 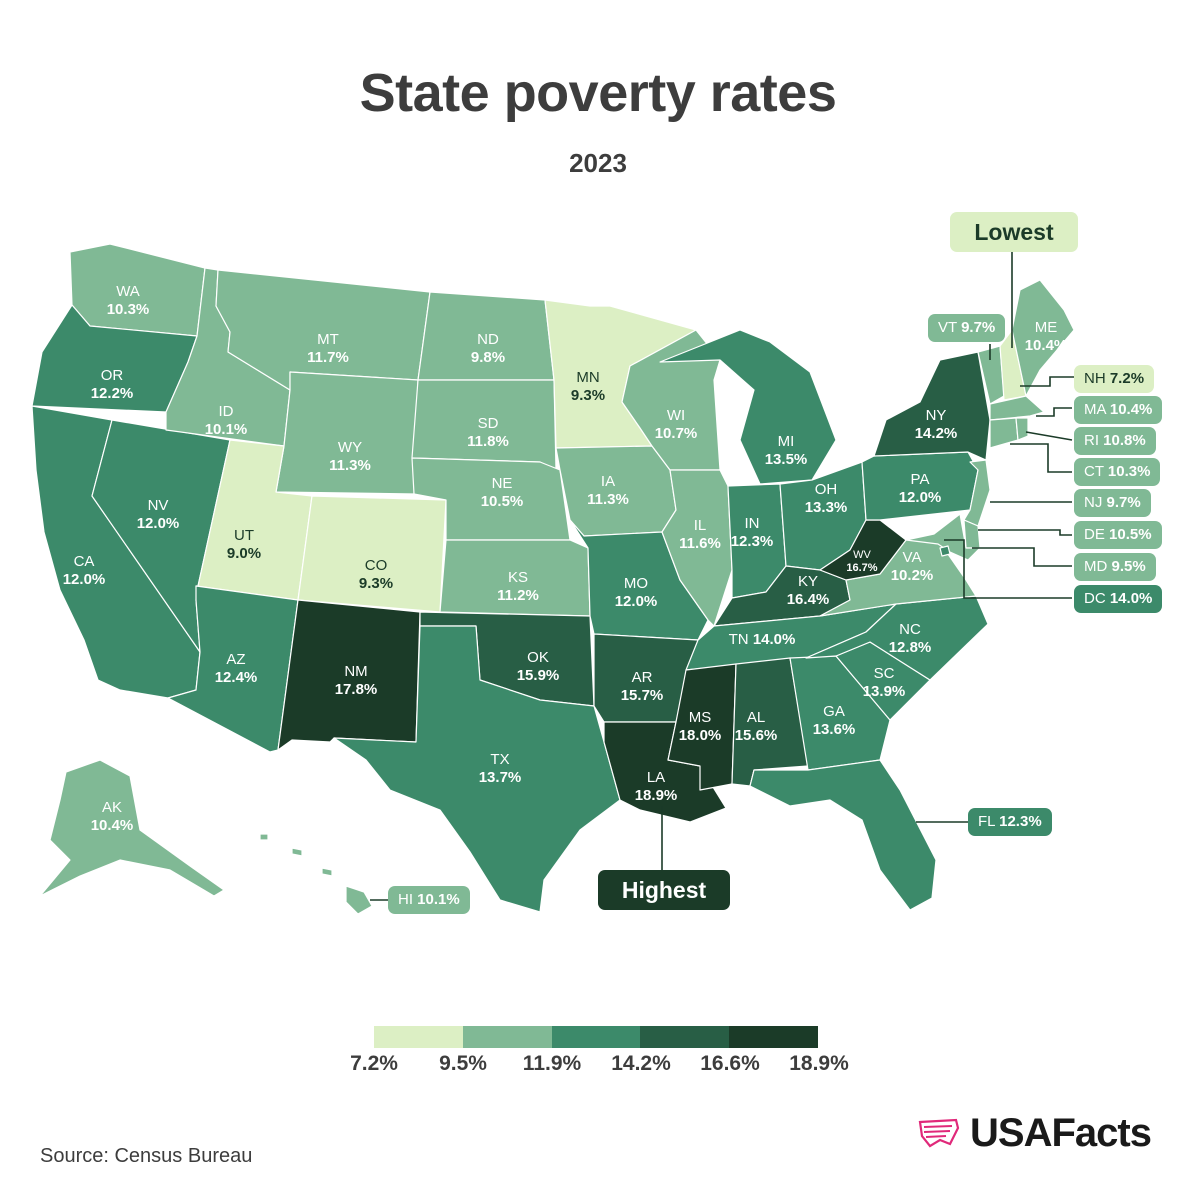 What do you see at coordinates (84, 570) in the screenshot?
I see `state-label-CA: CA 12.0%` at bounding box center [84, 570].